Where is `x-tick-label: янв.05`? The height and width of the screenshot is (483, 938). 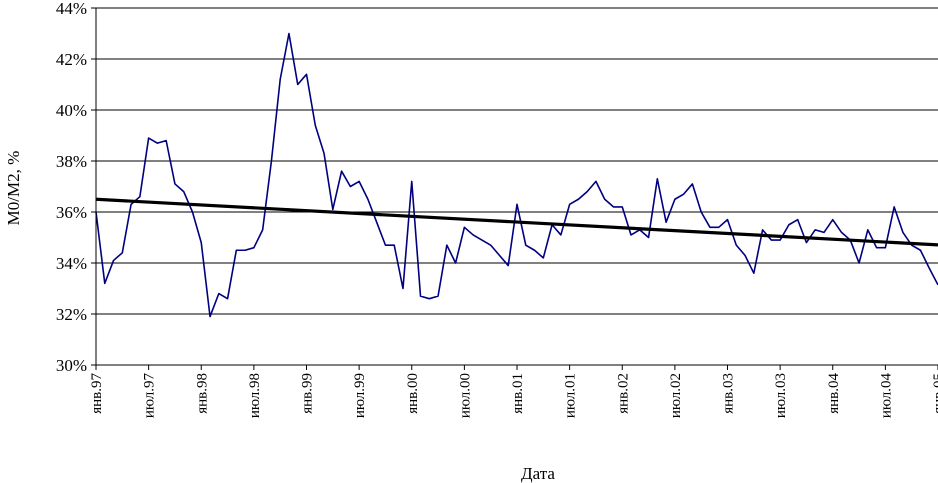
x-tick-label: янв.05 is located at coordinates (934, 393).